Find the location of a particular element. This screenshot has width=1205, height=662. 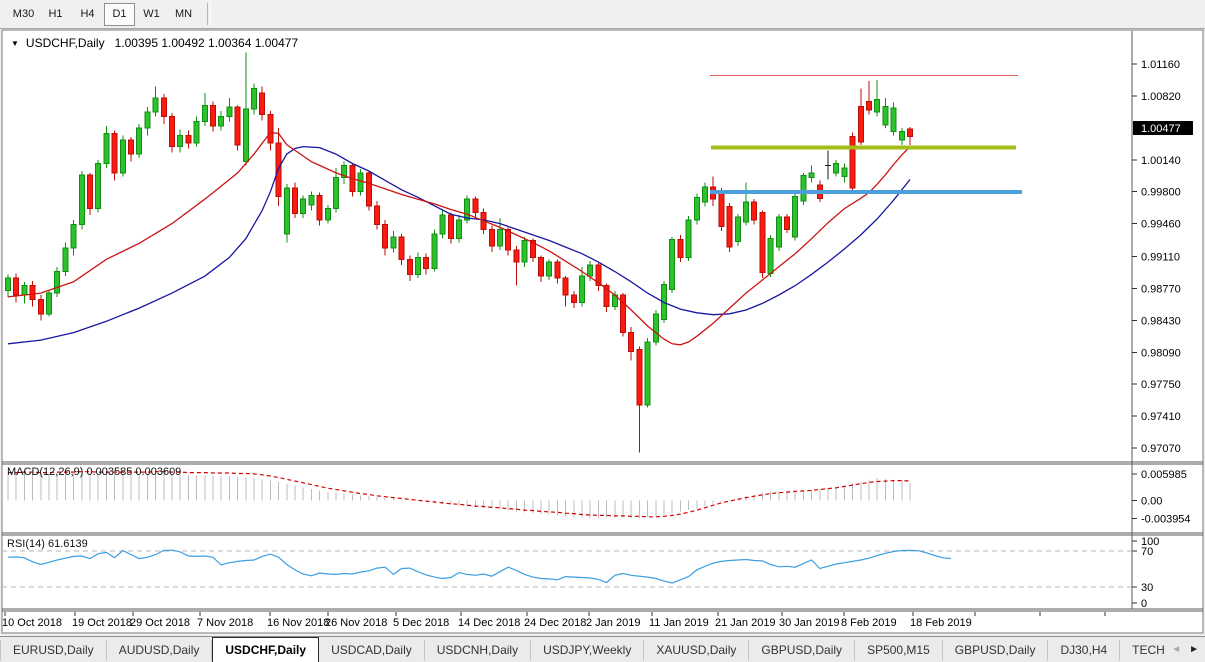

svg-text: 0.00 is located at coordinates (1151, 502).